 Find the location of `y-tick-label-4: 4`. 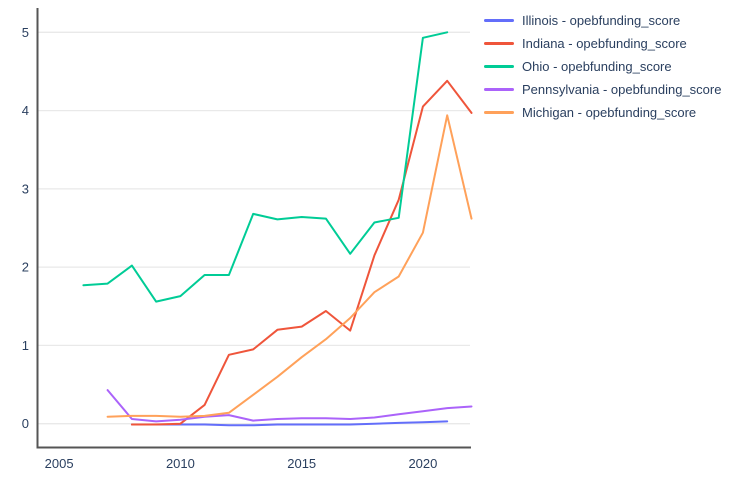

y-tick-label-4: 4 is located at coordinates (25, 110).